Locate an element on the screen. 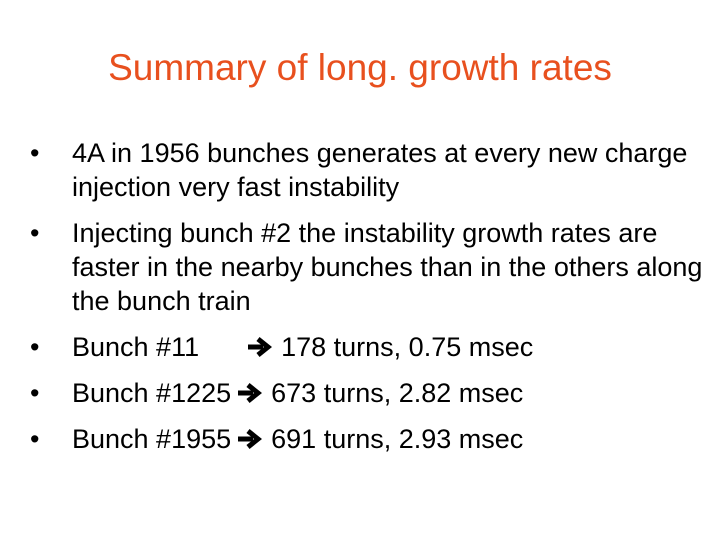  bullet-text: Bunch #1955 691 turns, 2.93 msec is located at coordinates (391, 439).